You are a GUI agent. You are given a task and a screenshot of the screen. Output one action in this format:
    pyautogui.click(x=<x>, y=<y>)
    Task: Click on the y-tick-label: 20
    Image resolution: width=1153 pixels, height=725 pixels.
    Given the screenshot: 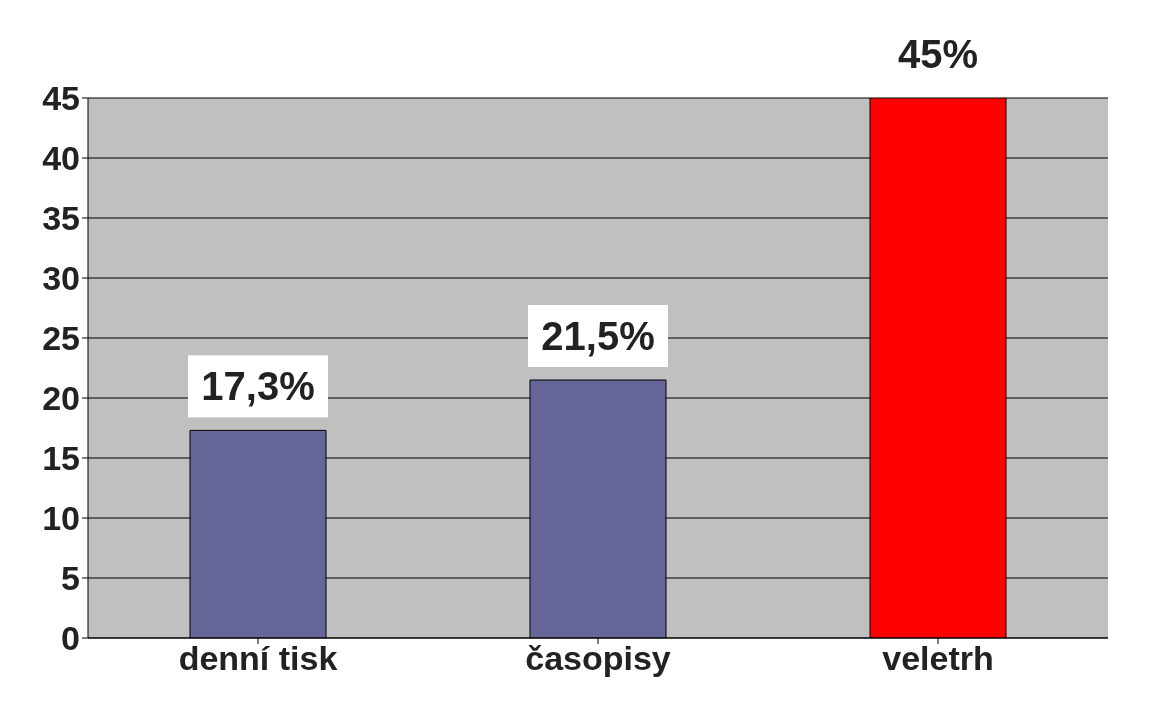 What is the action you would take?
    pyautogui.click(x=61, y=398)
    